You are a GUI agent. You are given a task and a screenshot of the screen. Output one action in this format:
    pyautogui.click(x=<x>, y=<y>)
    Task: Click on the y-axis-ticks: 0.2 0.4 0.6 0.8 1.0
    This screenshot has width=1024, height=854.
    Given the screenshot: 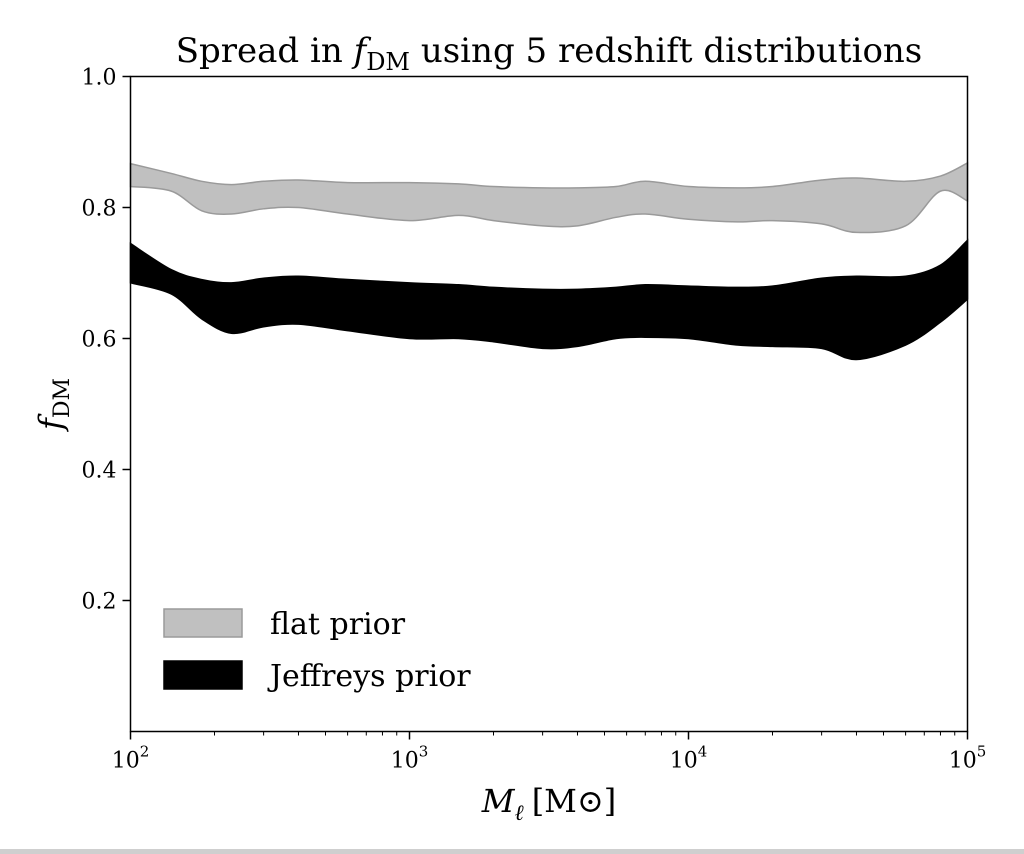 What is the action you would take?
    pyautogui.click(x=106, y=340)
    